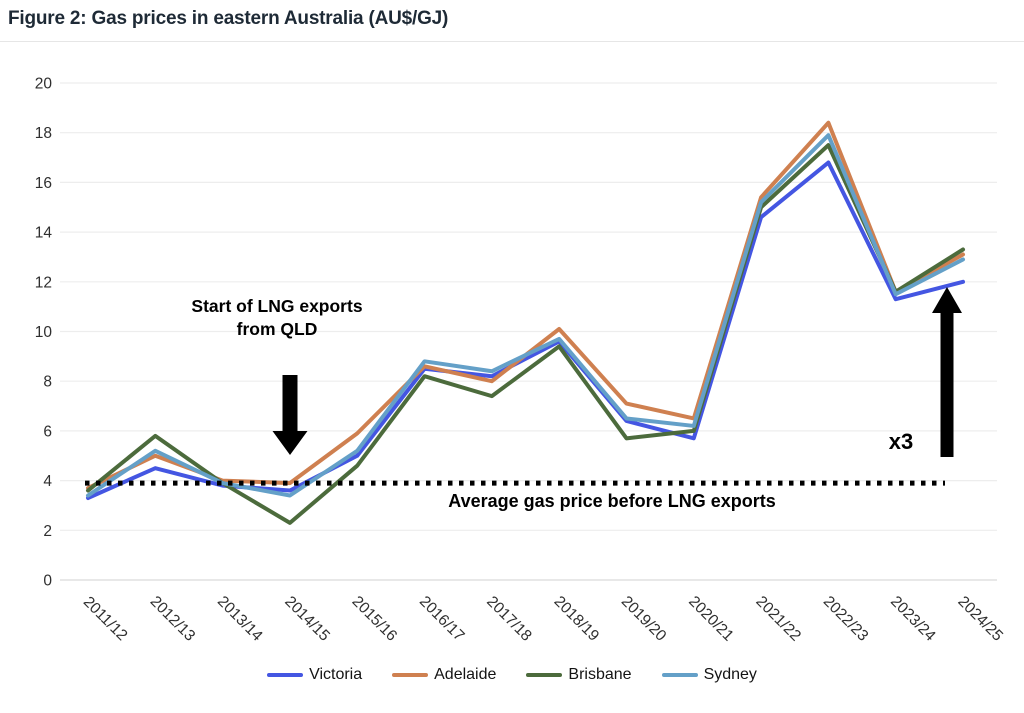  Describe the element at coordinates (43, 282) in the screenshot. I see `y-axis-tick-label: 12` at that location.